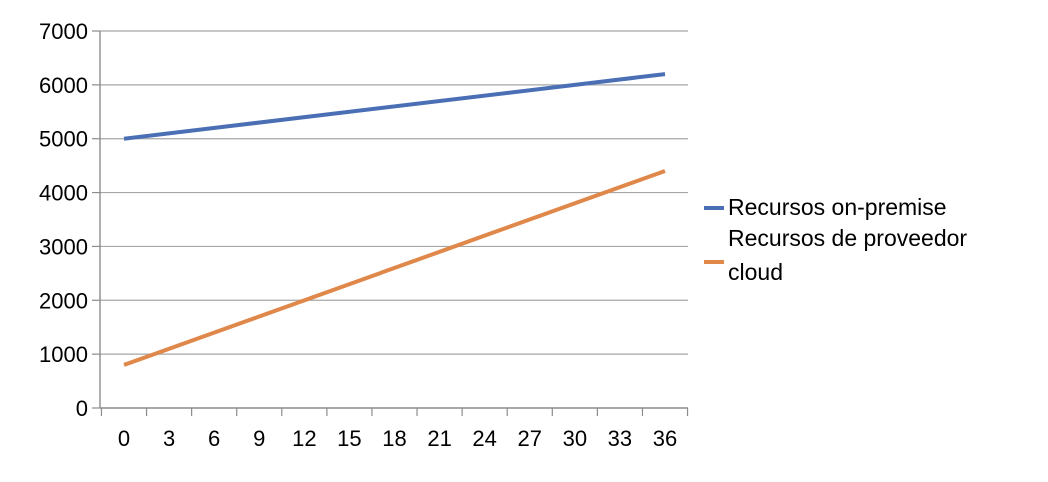 This screenshot has height=482, width=1048. What do you see at coordinates (620, 438) in the screenshot?
I see `x-tick-label: 33` at bounding box center [620, 438].